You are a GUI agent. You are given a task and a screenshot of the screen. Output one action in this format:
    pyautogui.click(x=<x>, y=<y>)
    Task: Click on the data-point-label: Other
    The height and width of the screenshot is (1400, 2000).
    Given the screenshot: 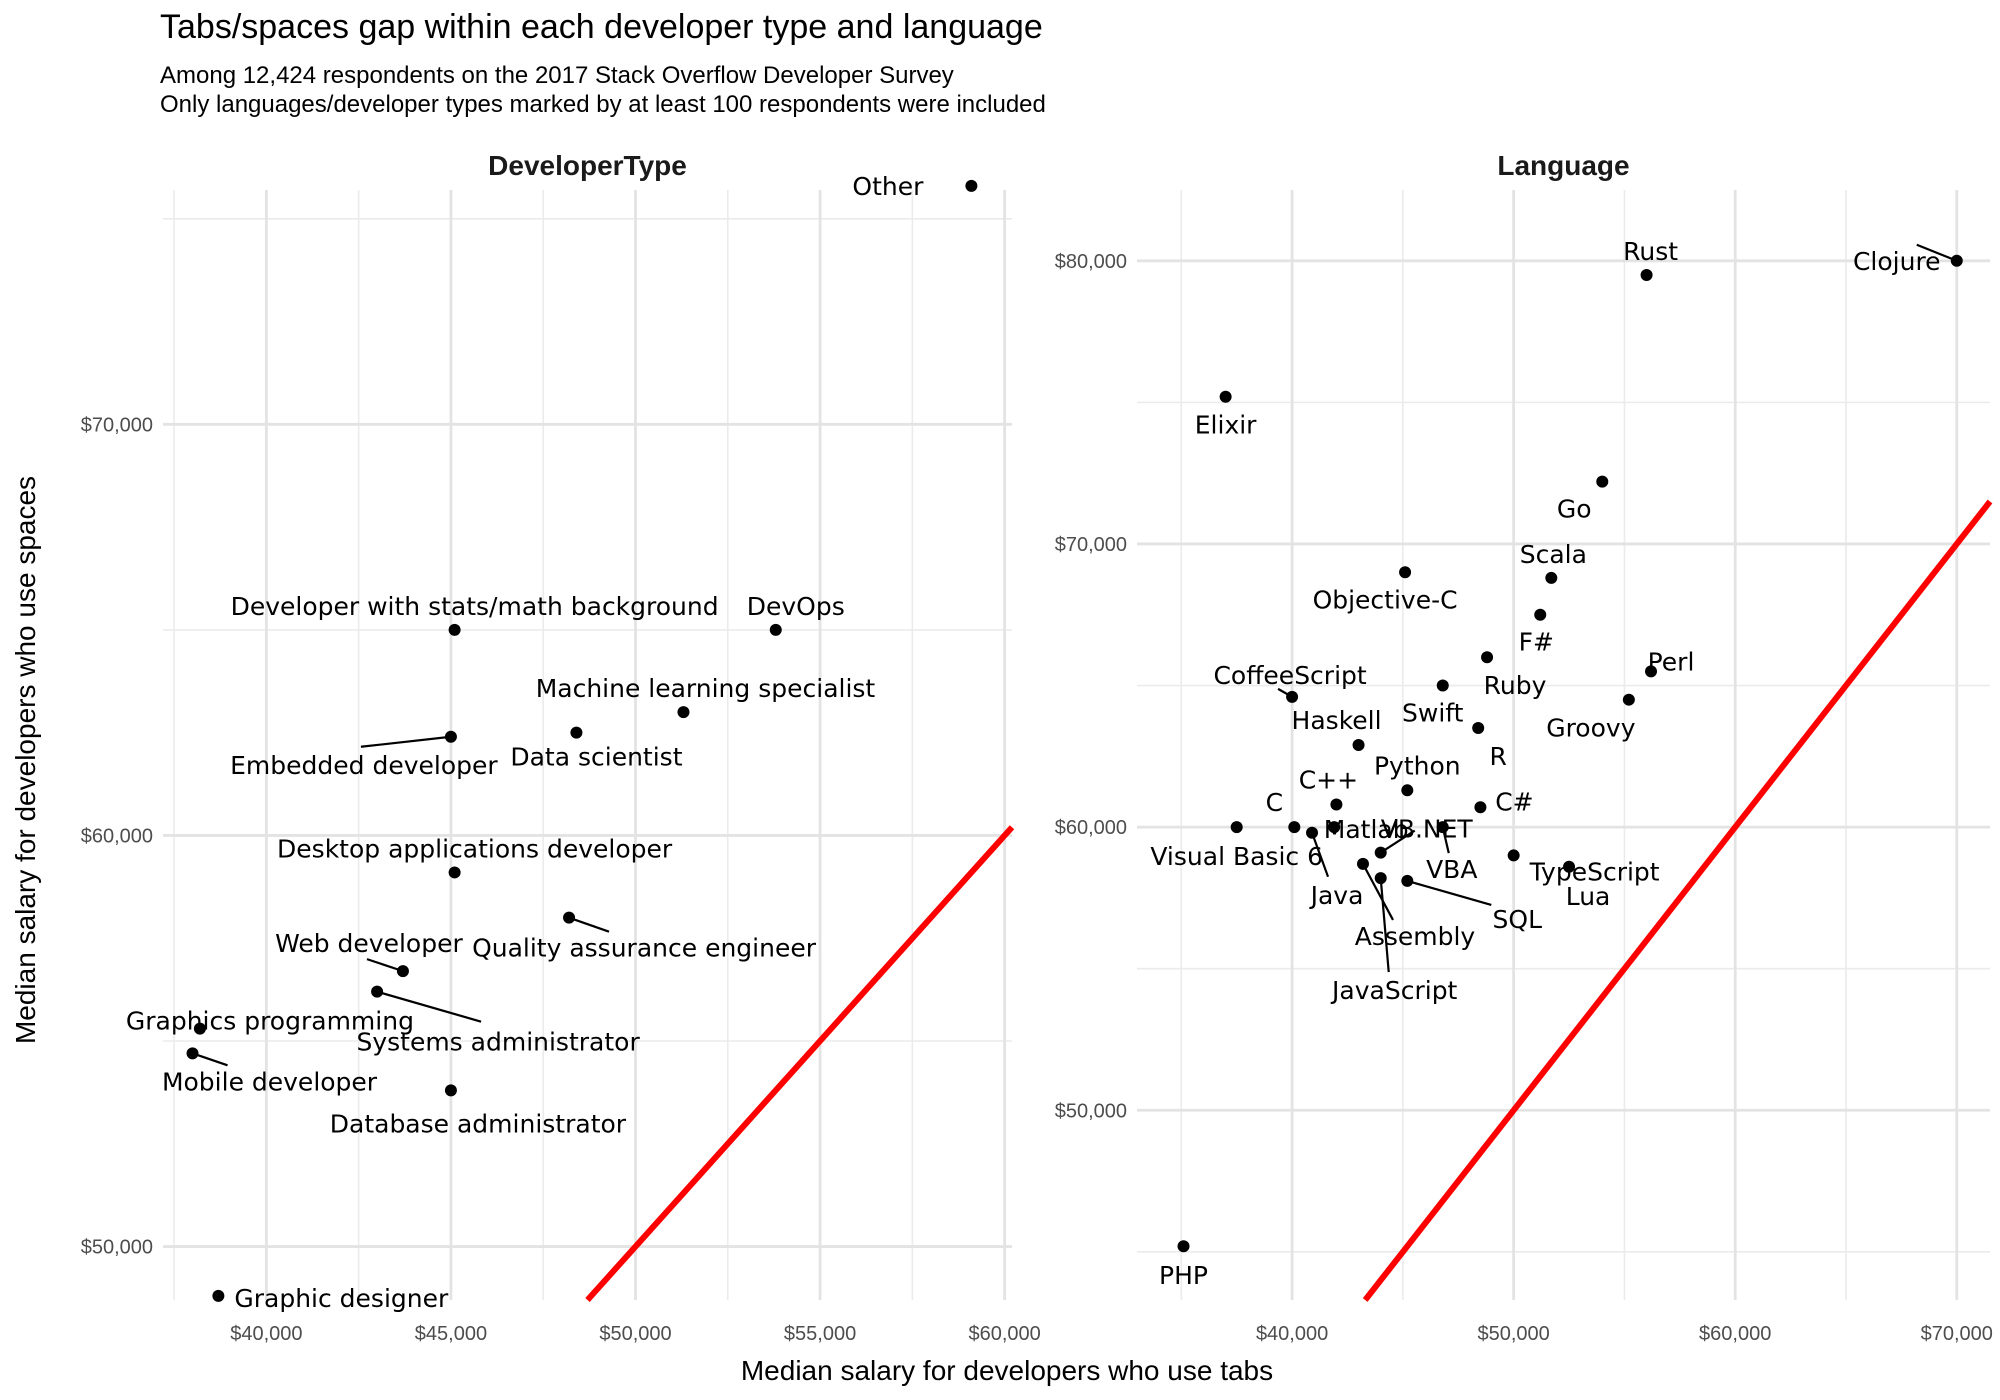 What is the action you would take?
    pyautogui.click(x=888, y=186)
    